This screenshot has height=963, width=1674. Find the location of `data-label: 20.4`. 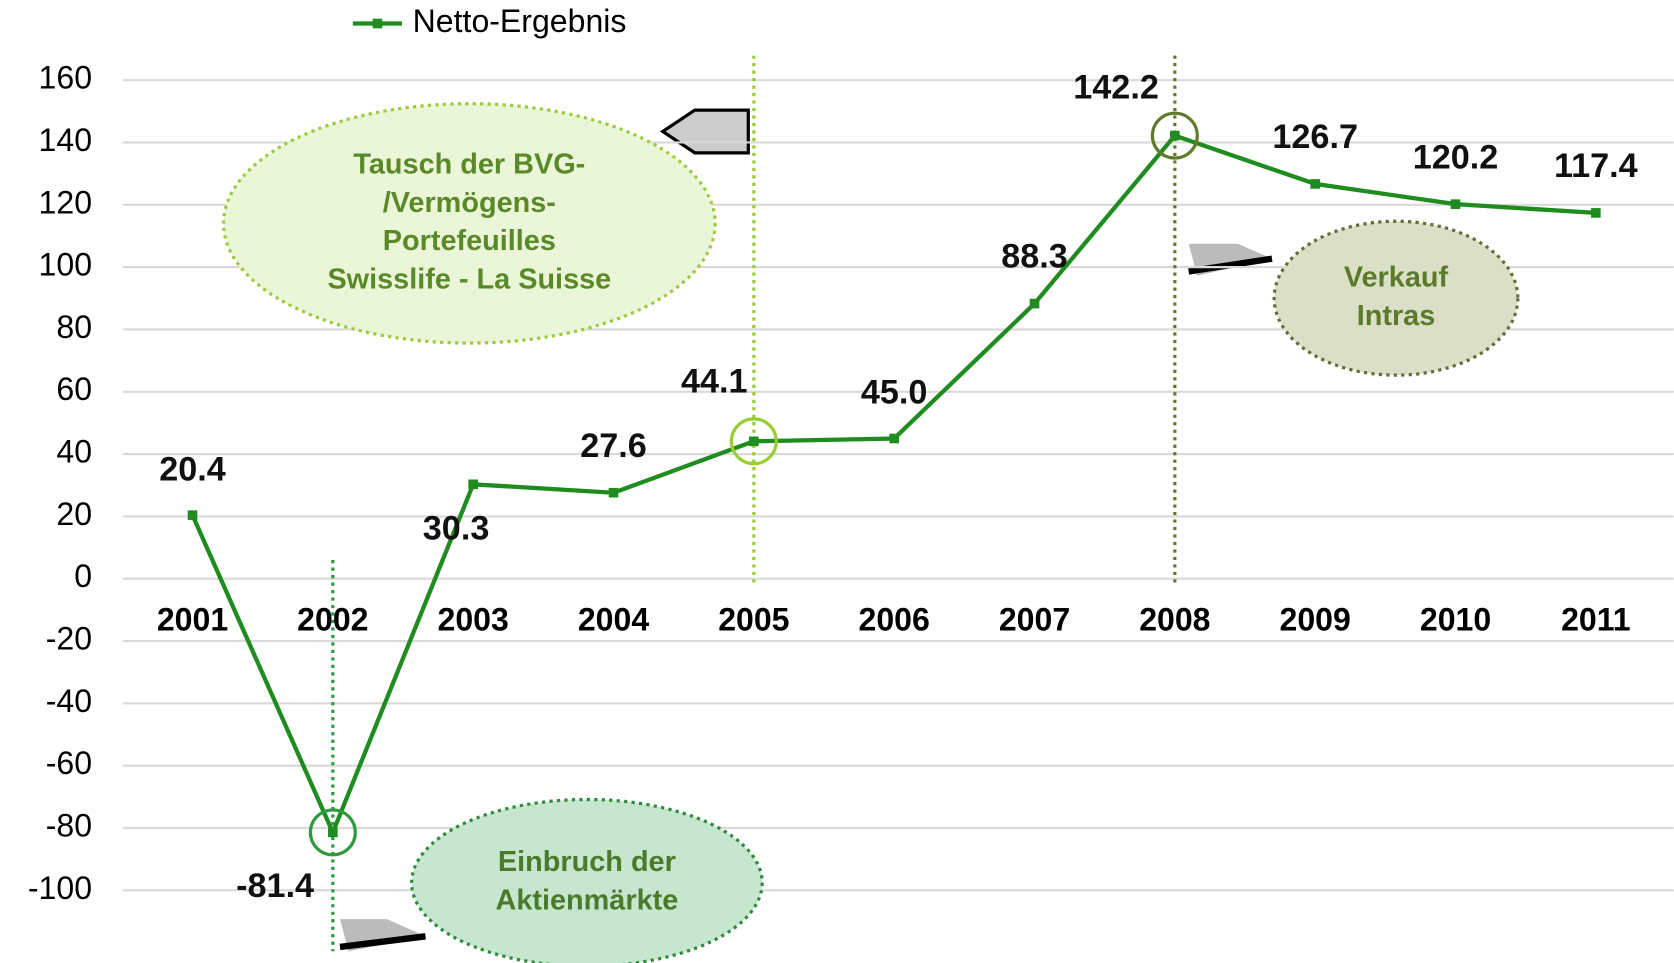

data-label: 20.4 is located at coordinates (192, 469).